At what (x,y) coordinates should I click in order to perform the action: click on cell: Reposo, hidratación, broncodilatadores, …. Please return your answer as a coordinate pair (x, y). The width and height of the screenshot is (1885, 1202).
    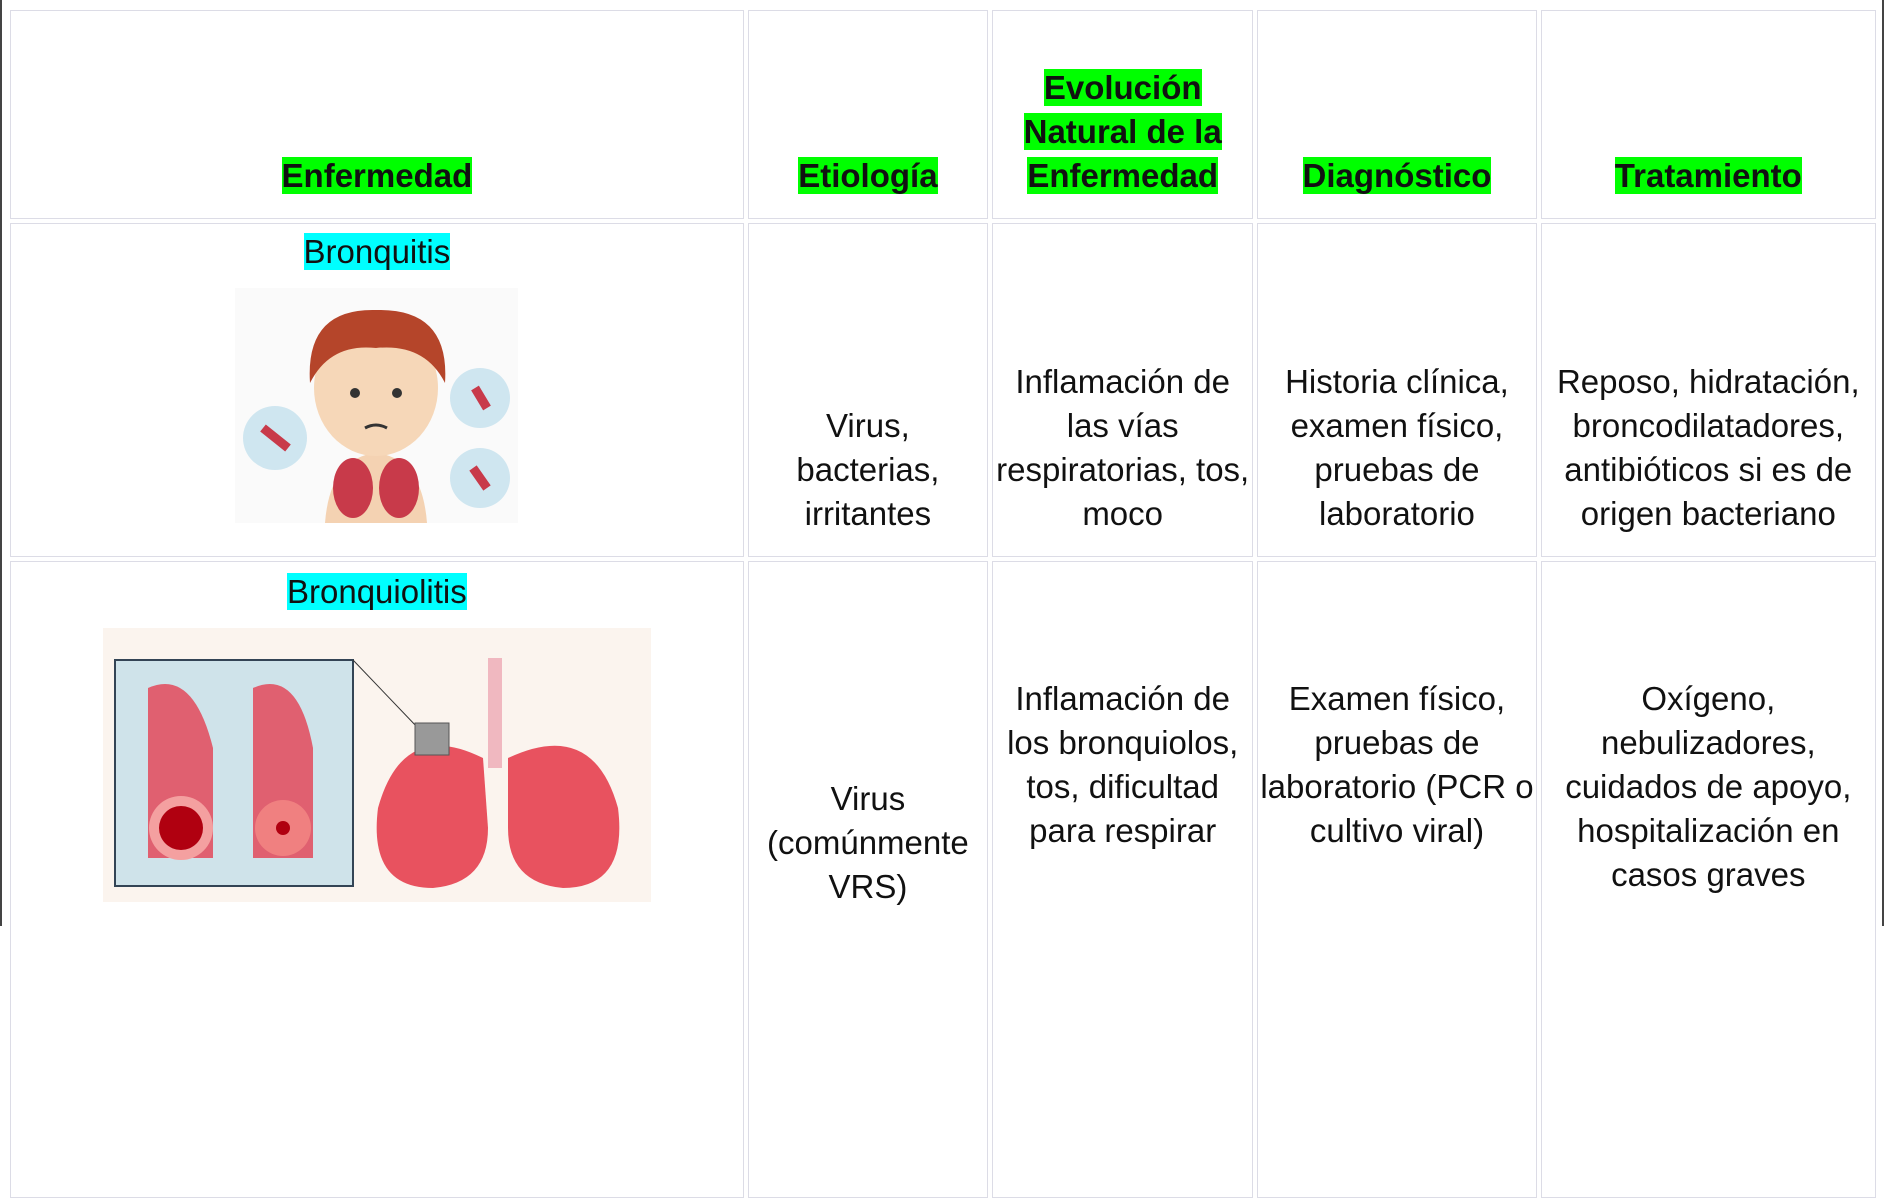
    Looking at the image, I should click on (1708, 390).